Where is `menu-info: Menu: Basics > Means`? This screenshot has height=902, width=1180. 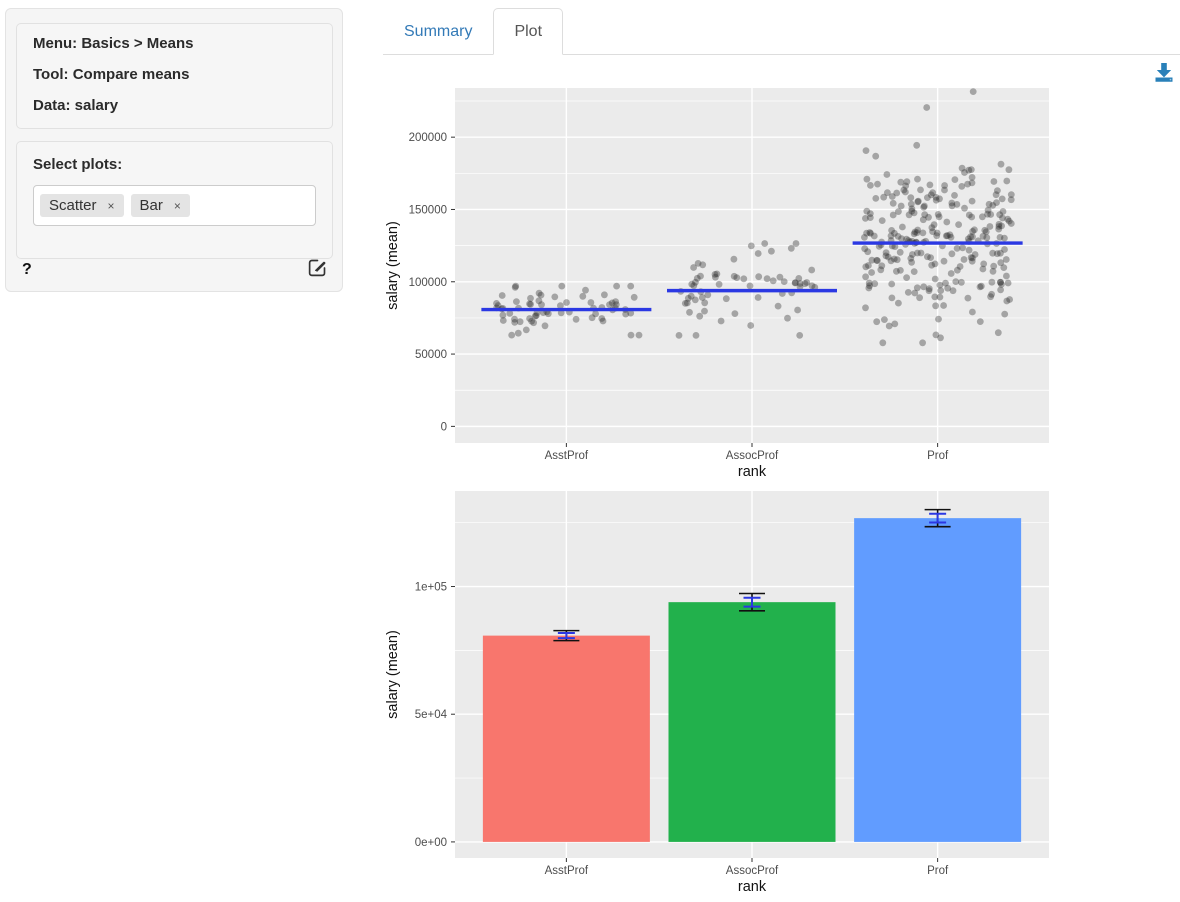
menu-info: Menu: Basics > Means is located at coordinates (113, 43).